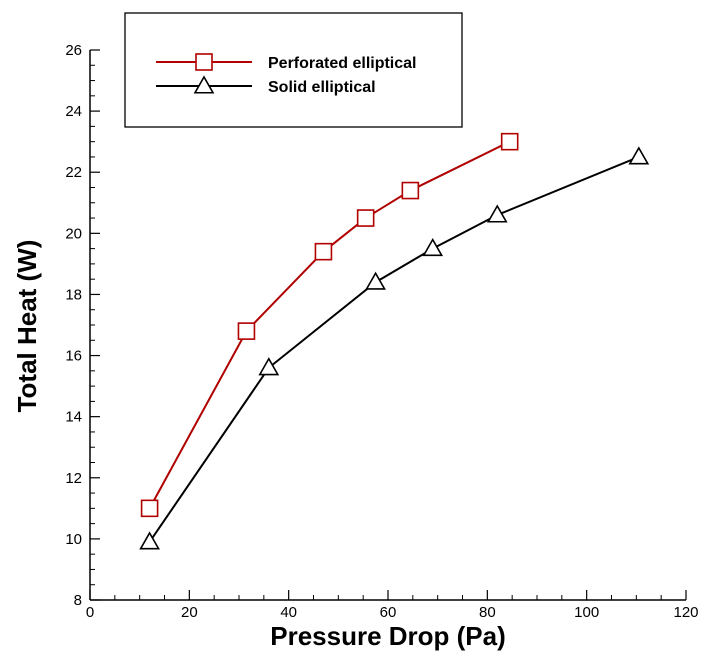  What do you see at coordinates (78, 600) in the screenshot?
I see `y-tick-label: 8` at bounding box center [78, 600].